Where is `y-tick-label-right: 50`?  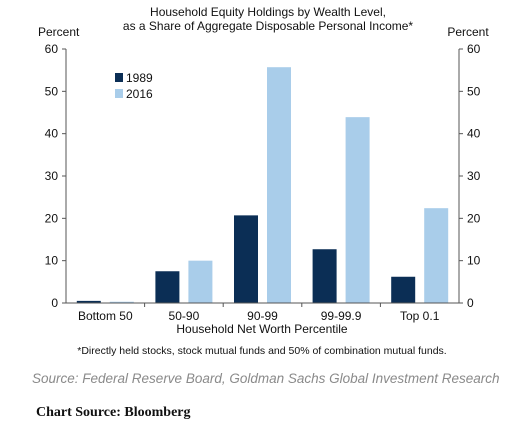 y-tick-label-right: 50 is located at coordinates (474, 91).